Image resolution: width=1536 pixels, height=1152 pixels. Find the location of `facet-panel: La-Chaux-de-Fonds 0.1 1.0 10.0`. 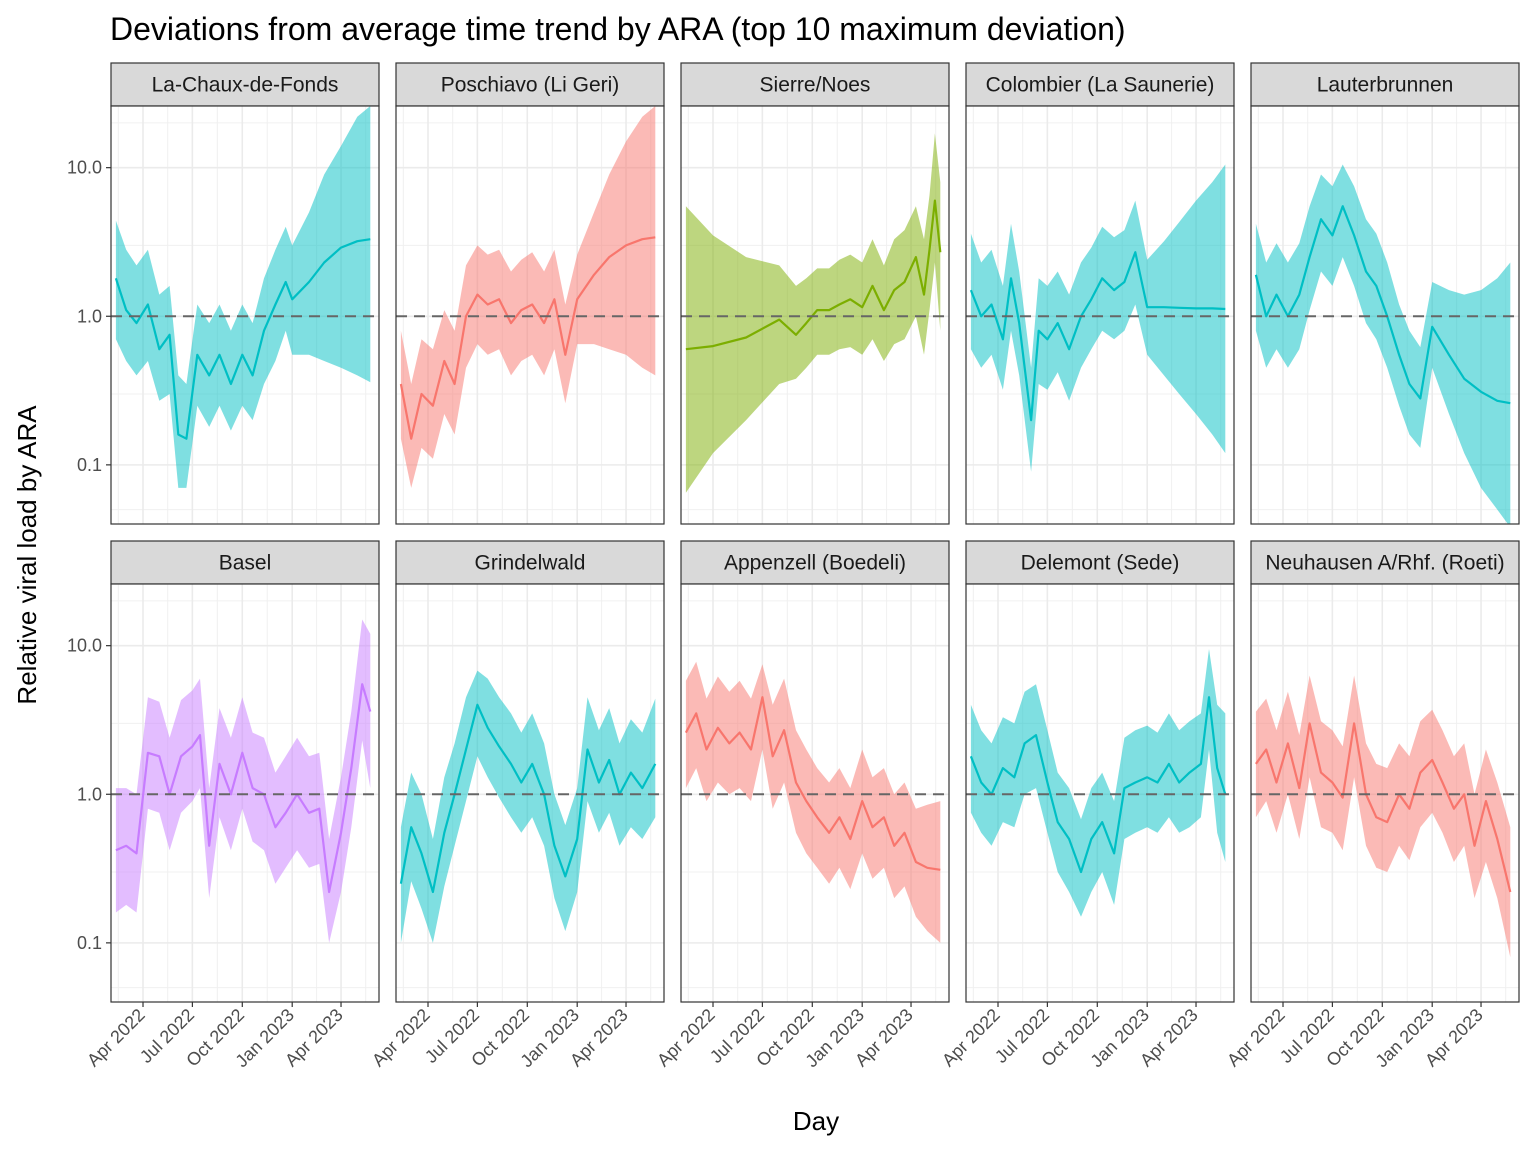

facet-panel: La-Chaux-de-Fonds 0.1 1.0 10.0 is located at coordinates (223, 293).